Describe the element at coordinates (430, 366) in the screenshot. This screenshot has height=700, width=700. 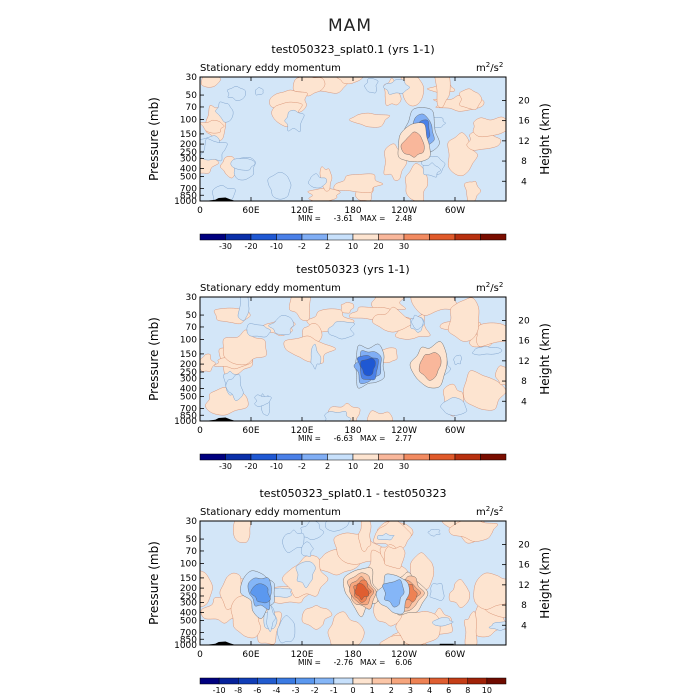
I see `extreme-max-region` at that location.